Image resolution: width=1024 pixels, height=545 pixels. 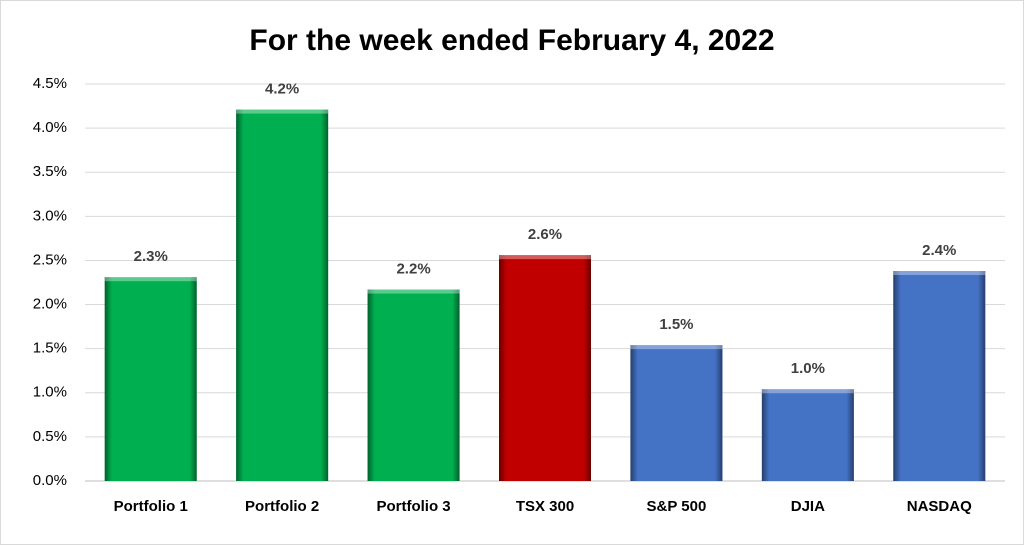 I want to click on y-tick-label: 2.0%, so click(x=50, y=304).